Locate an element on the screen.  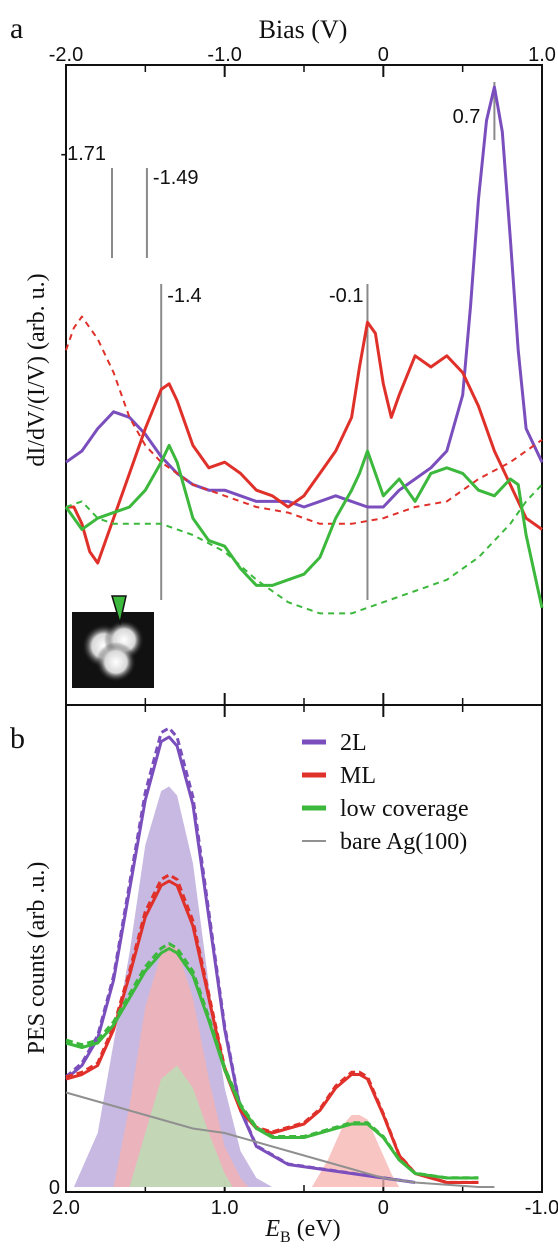
legend-label: bare Ag(100) is located at coordinates (403, 842).